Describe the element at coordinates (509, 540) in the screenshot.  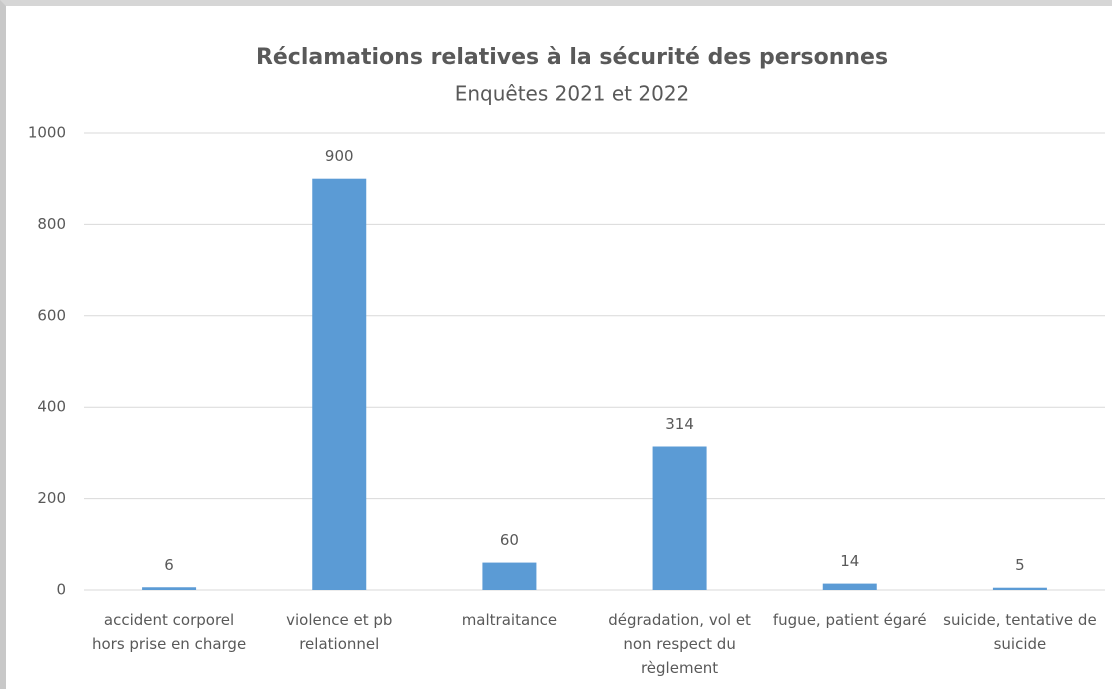
I see `value-label: 60` at that location.